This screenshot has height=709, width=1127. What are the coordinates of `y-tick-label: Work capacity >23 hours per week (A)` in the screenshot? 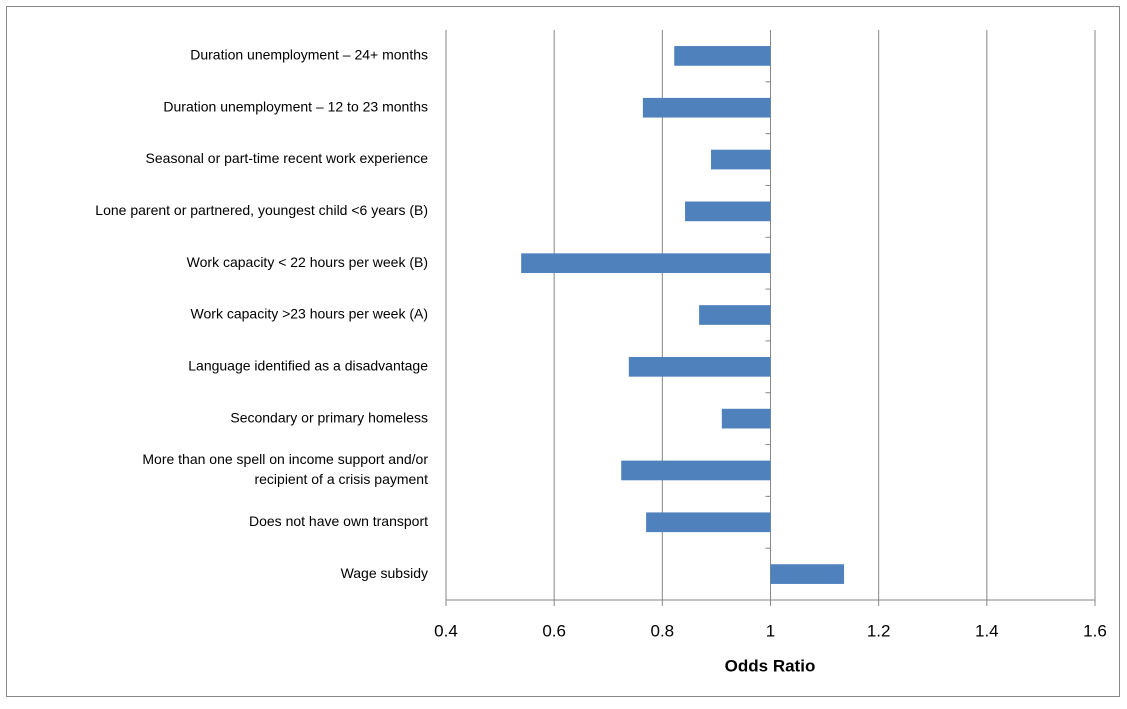 It's located at (309, 314).